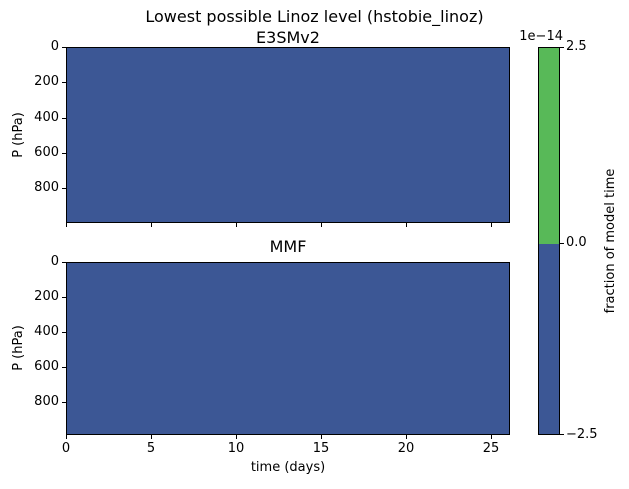 This screenshot has width=629, height=489. I want to click on x-tick-label: 0, so click(66, 448).